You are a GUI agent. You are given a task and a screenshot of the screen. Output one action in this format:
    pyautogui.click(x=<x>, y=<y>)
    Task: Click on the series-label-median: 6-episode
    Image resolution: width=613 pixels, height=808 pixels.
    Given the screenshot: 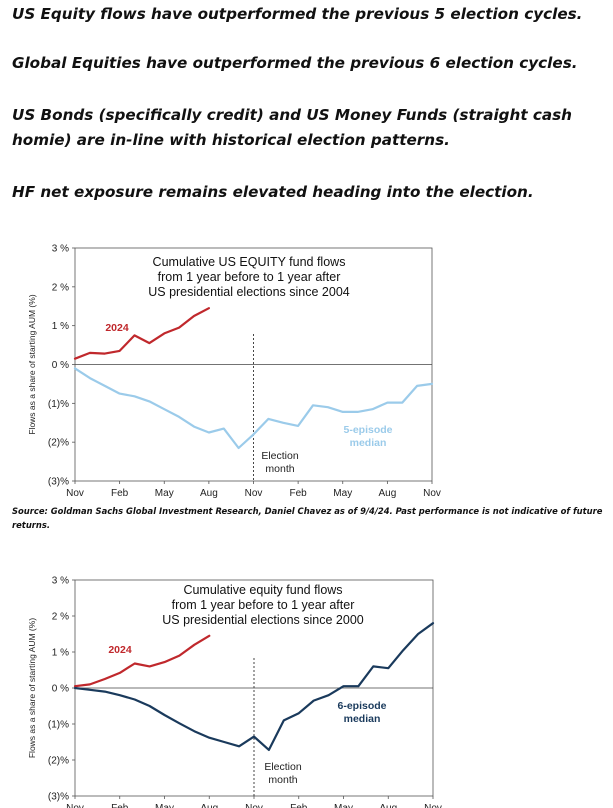 What is the action you would take?
    pyautogui.click(x=361, y=706)
    